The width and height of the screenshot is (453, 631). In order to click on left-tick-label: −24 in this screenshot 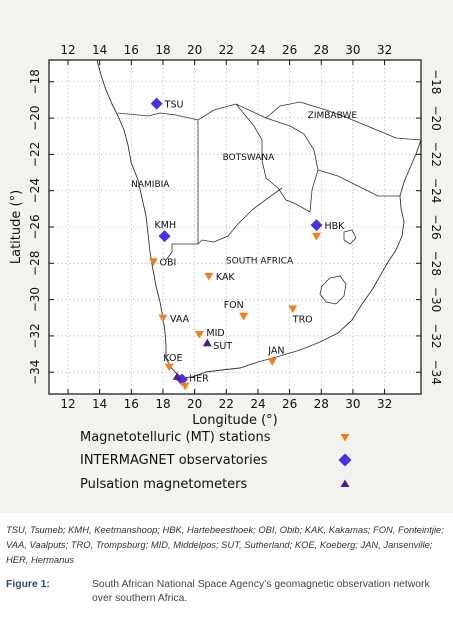, I will do `click(35, 190)`.